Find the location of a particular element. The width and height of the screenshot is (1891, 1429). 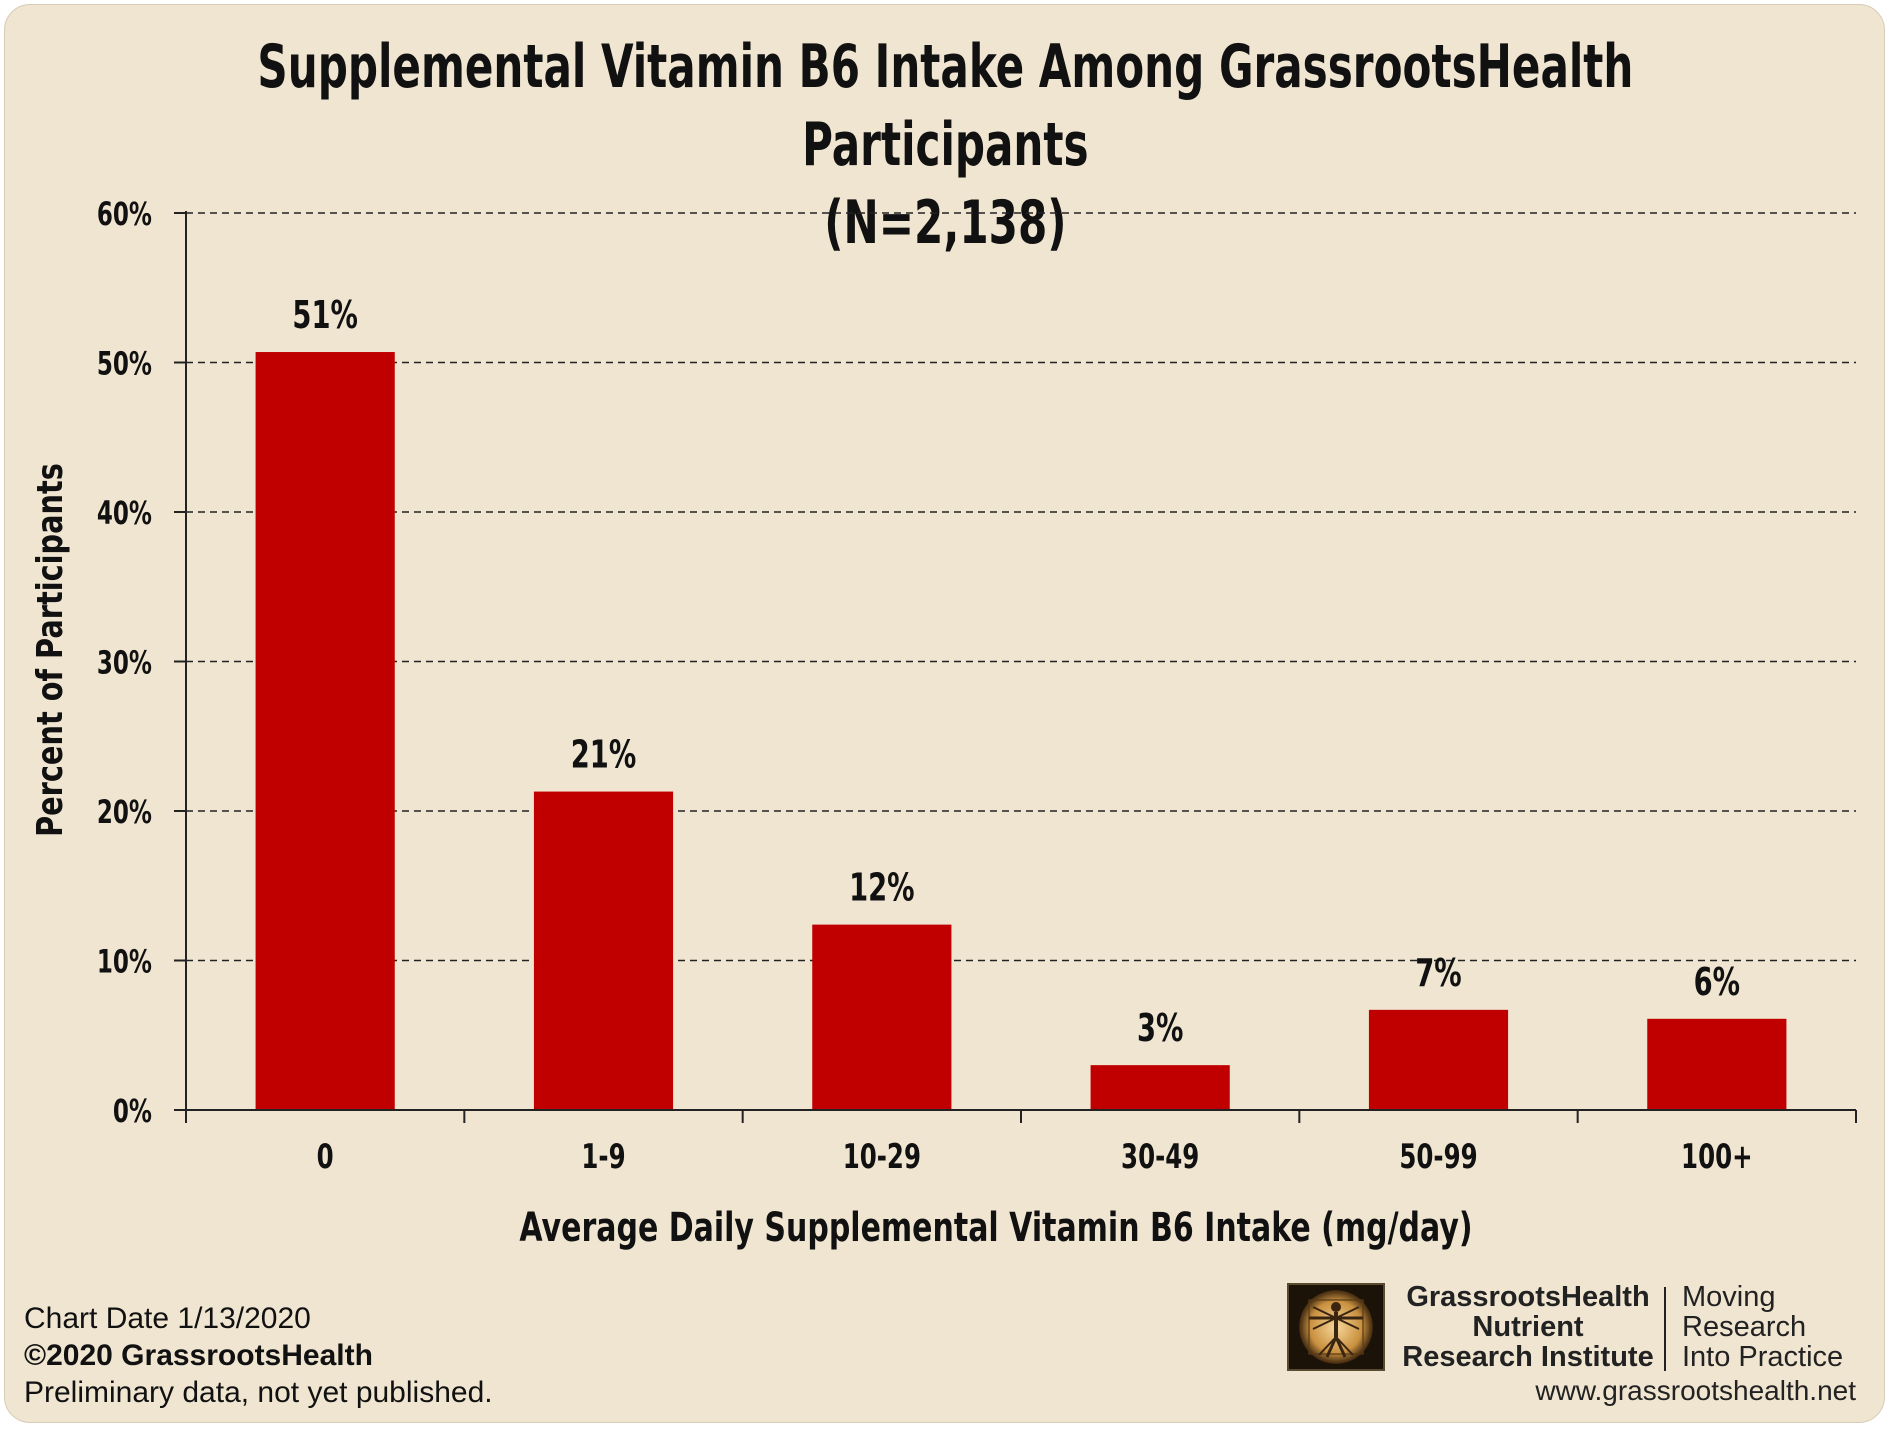

preliminary-note: Preliminary data, not yet published. is located at coordinates (258, 1392).